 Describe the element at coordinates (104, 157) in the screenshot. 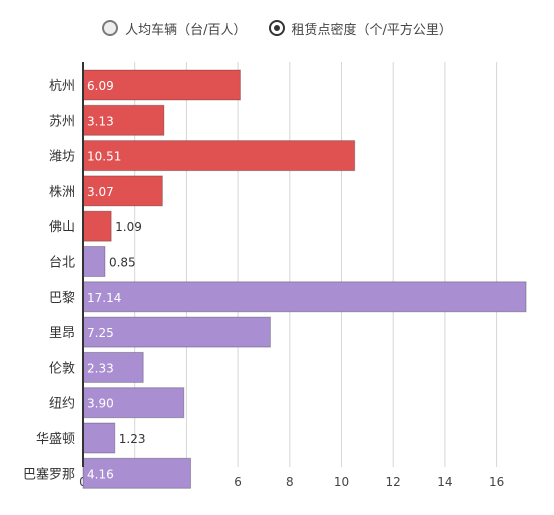

I see `value-label: 10.51` at that location.